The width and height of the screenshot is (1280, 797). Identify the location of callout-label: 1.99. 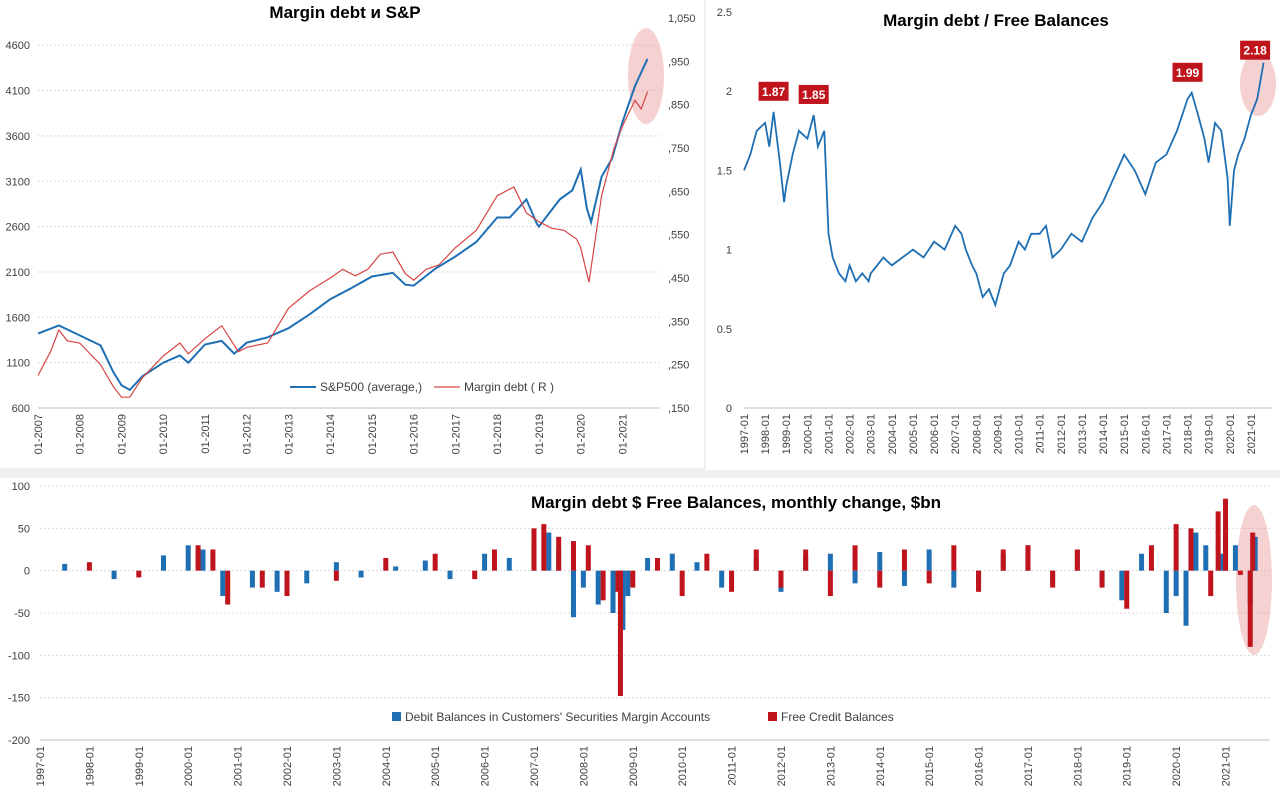
(1188, 73).